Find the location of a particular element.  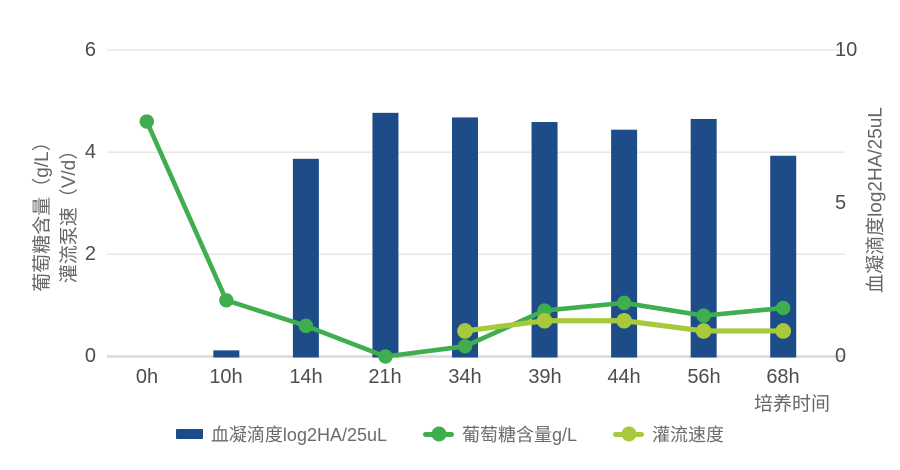

x-label-0h: 0h is located at coordinates (147, 377).